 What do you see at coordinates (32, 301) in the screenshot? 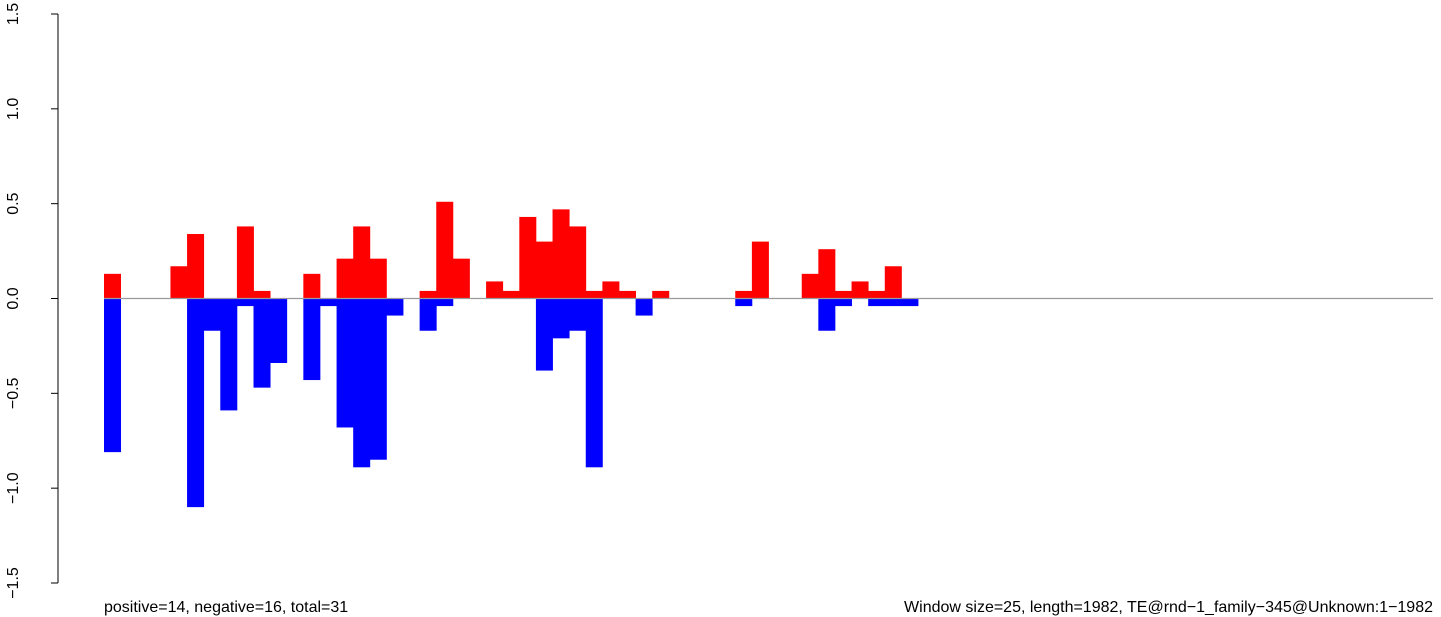
I see `y-axis: −1.5 −1.0 −0.5 0.0 0.5 1.0 1.5` at bounding box center [32, 301].